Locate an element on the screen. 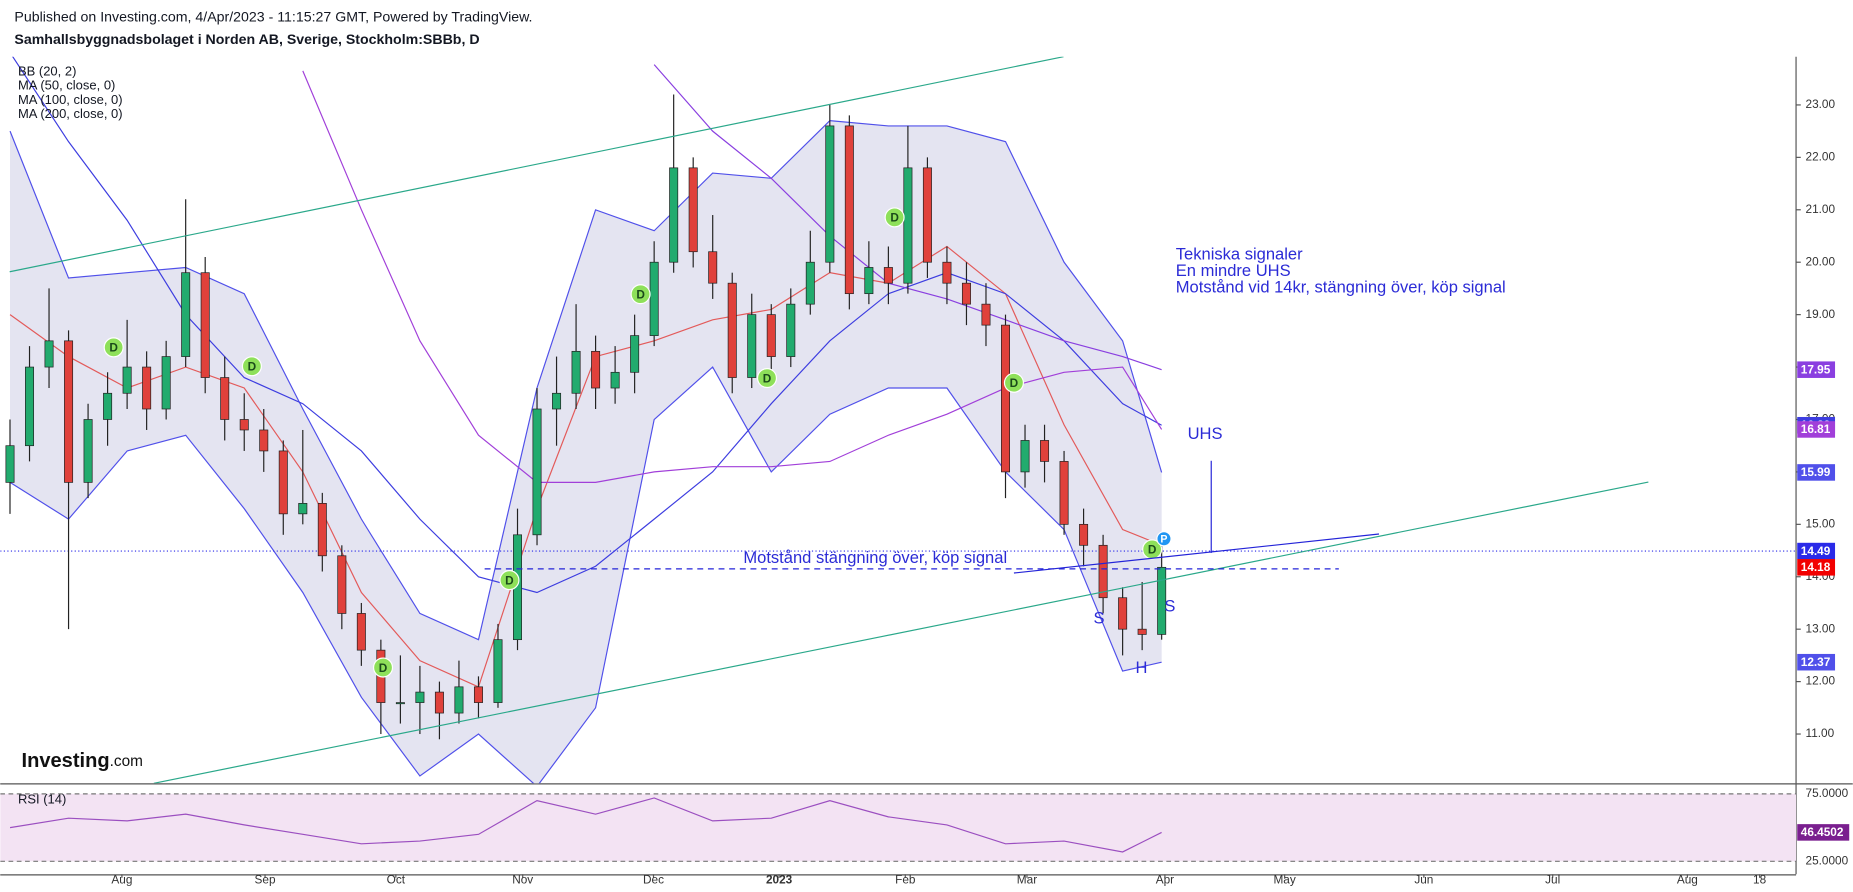  rsi-badge-label: 46.4502 is located at coordinates (1822, 832).